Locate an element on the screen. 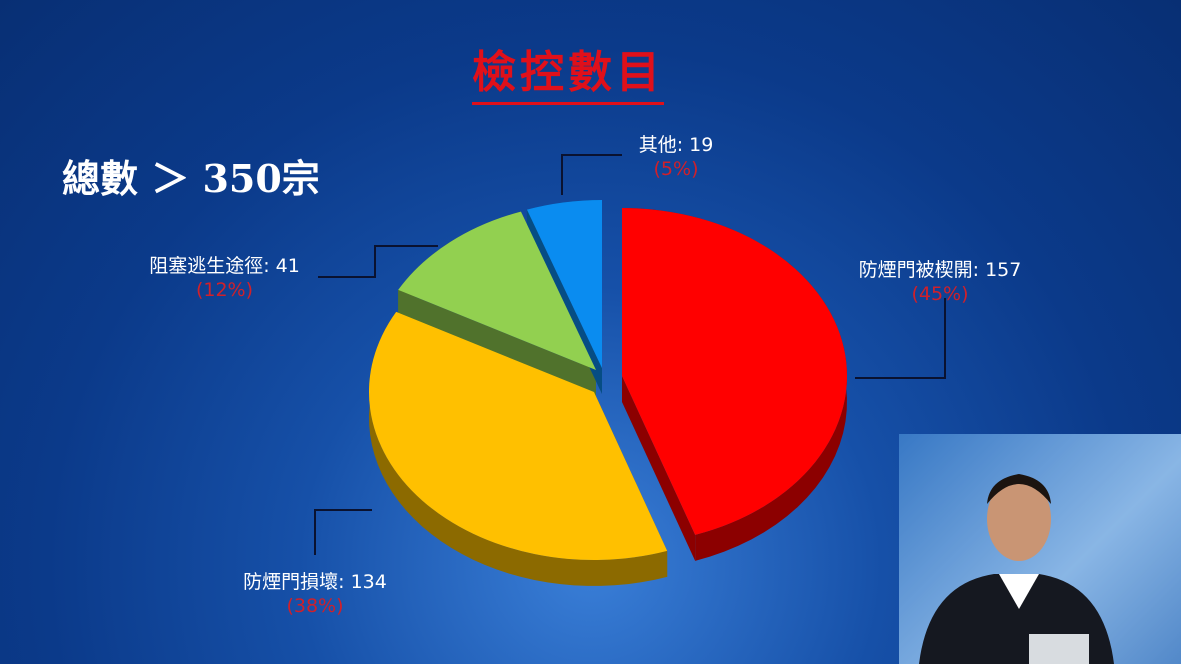 Image resolution: width=1181 pixels, height=664 pixels. label-text: 防煙門損壞: 134 is located at coordinates (315, 582).